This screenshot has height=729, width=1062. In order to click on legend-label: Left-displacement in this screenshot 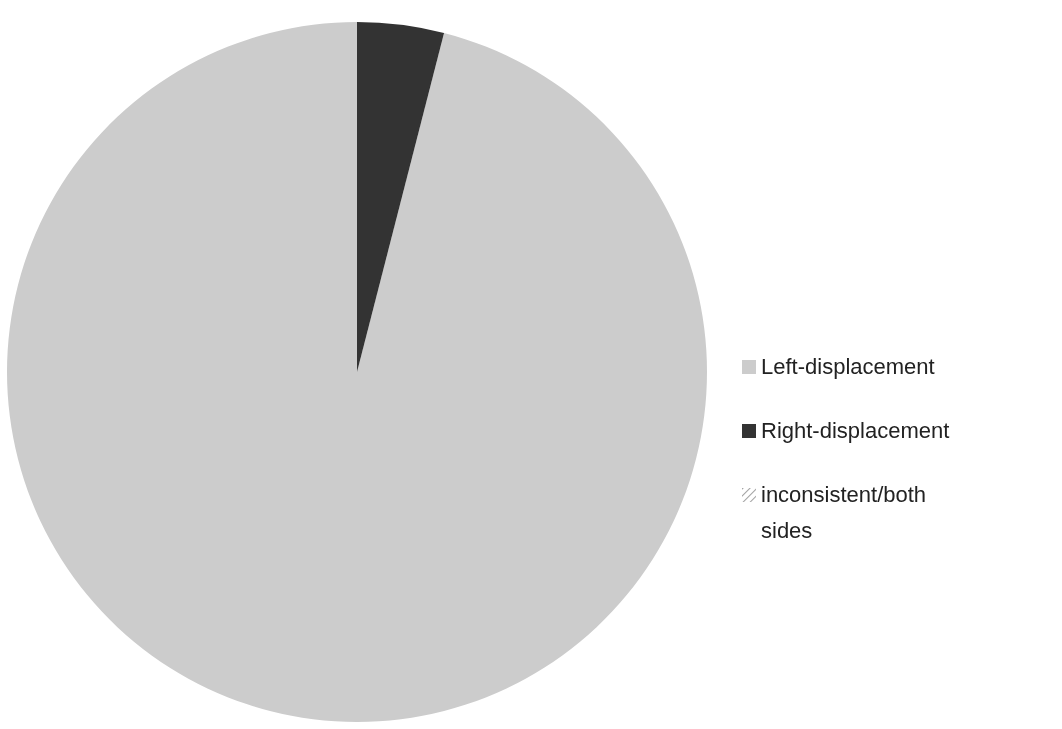, I will do `click(848, 366)`.